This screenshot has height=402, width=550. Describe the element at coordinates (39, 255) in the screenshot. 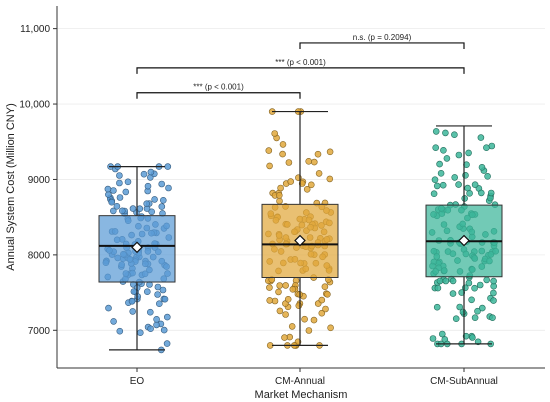

I see `y-tick-label: 8000` at that location.